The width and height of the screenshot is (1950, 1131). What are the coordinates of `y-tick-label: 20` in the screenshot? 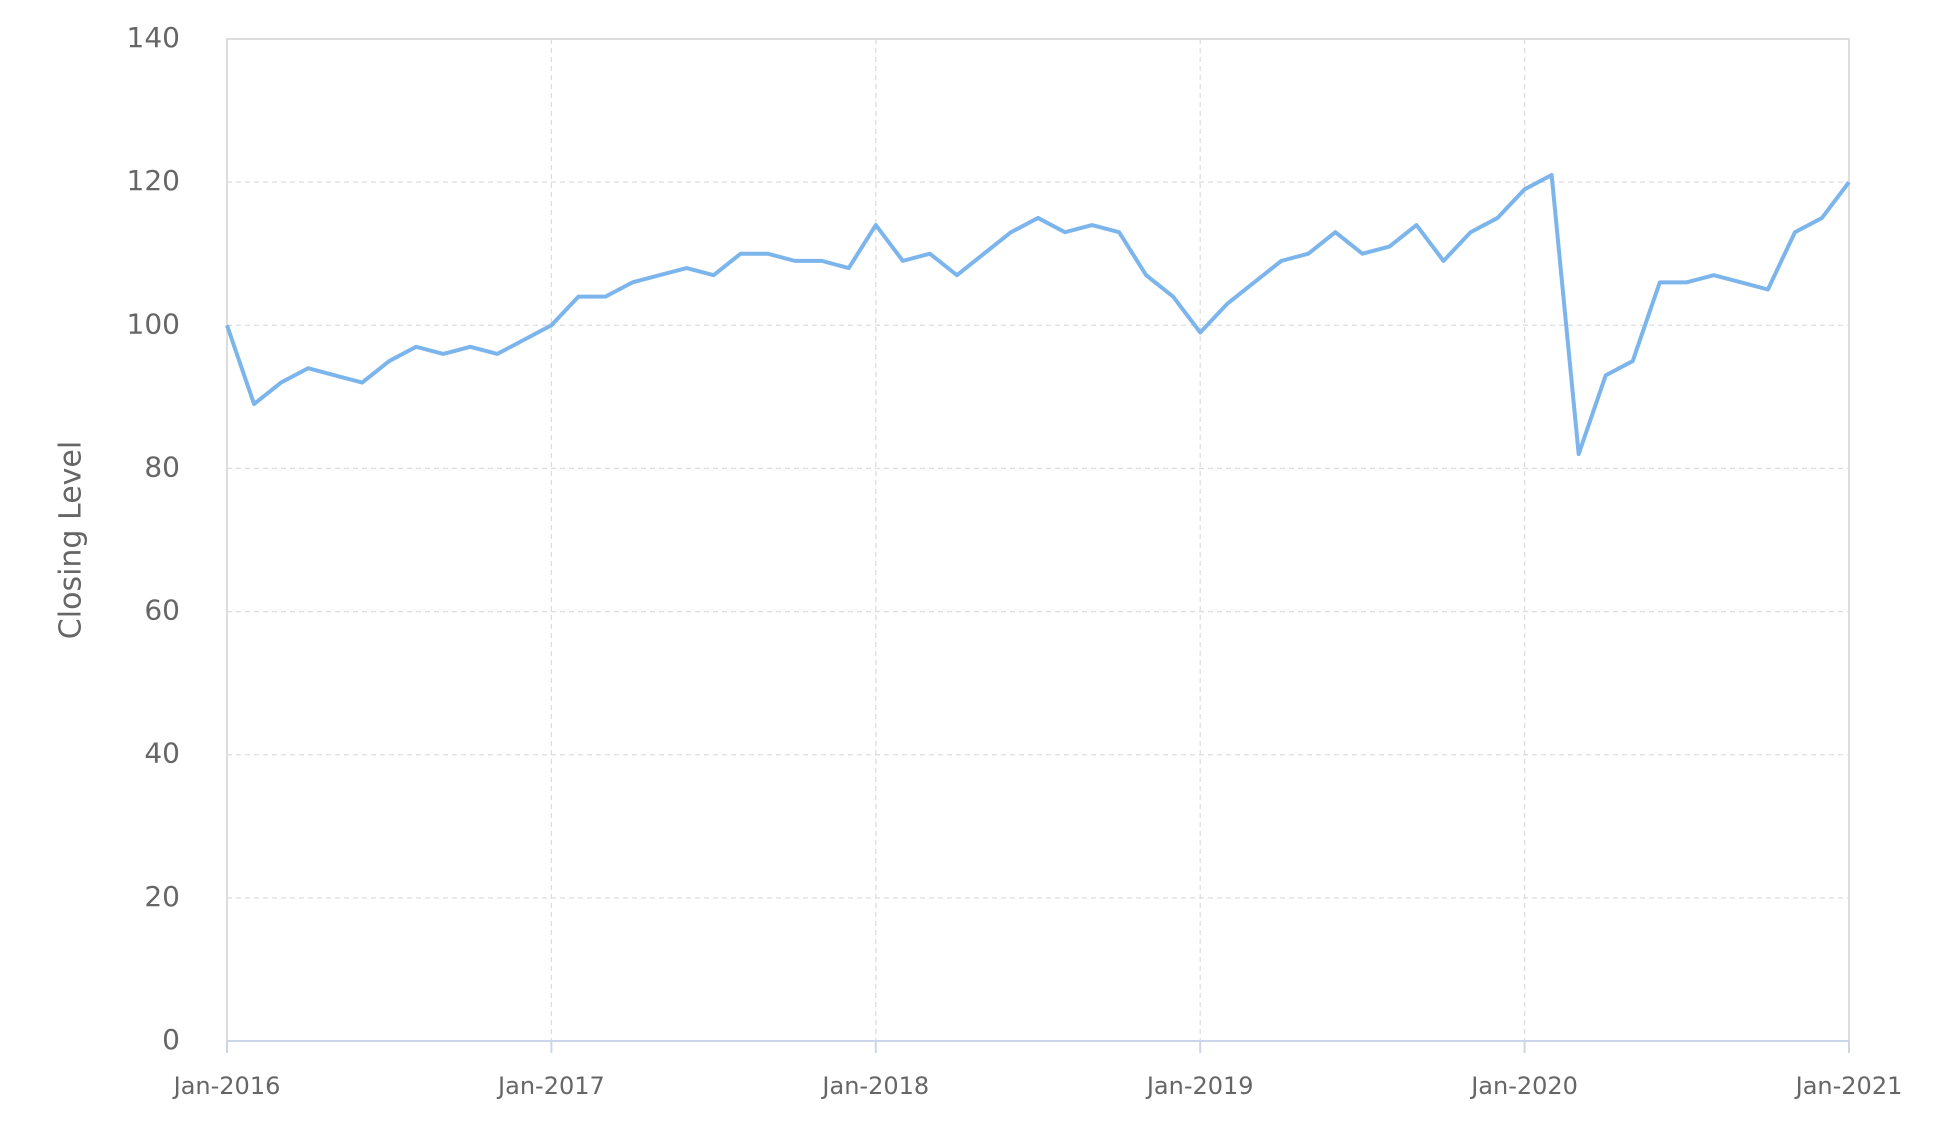 It's located at (162, 896).